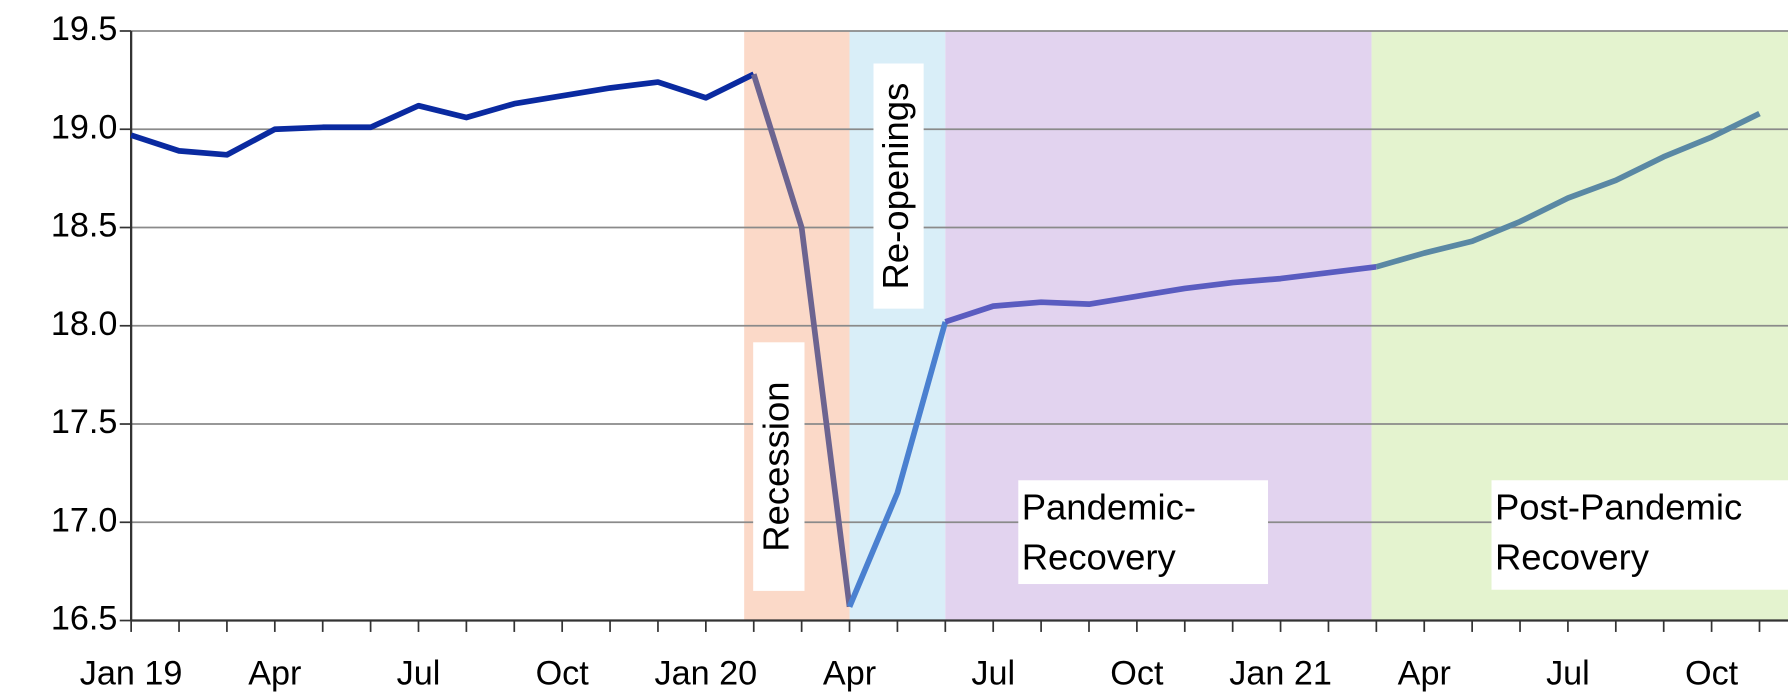 The width and height of the screenshot is (1788, 696). I want to click on y-tick-label: 19.0, so click(84, 127).